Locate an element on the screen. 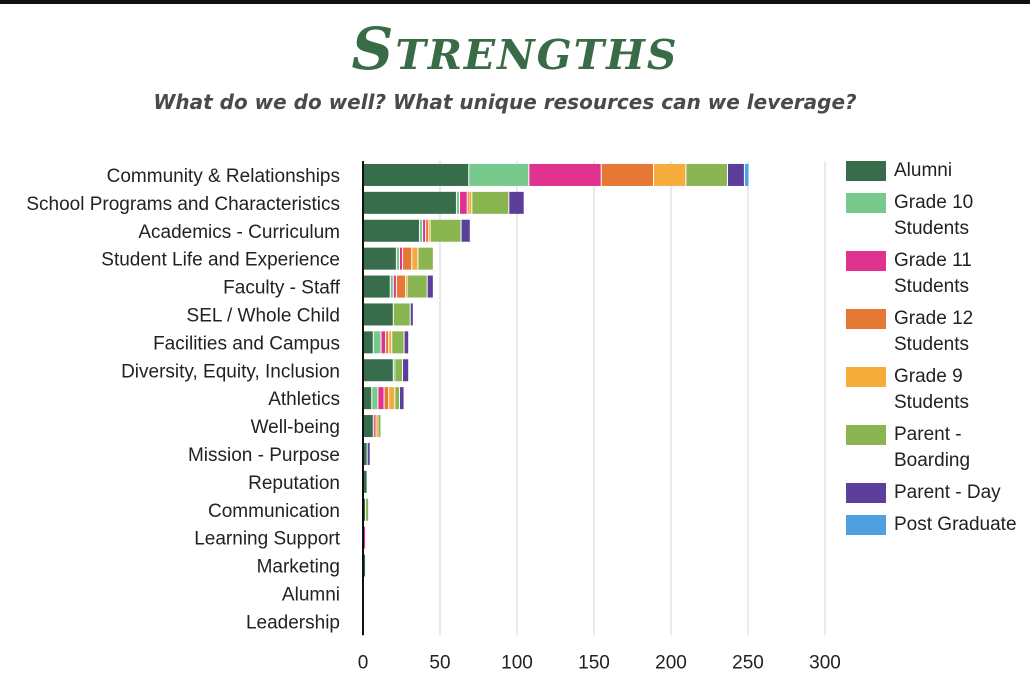 The width and height of the screenshot is (1030, 684). legend-item: Grade 10 Students is located at coordinates (938, 216).